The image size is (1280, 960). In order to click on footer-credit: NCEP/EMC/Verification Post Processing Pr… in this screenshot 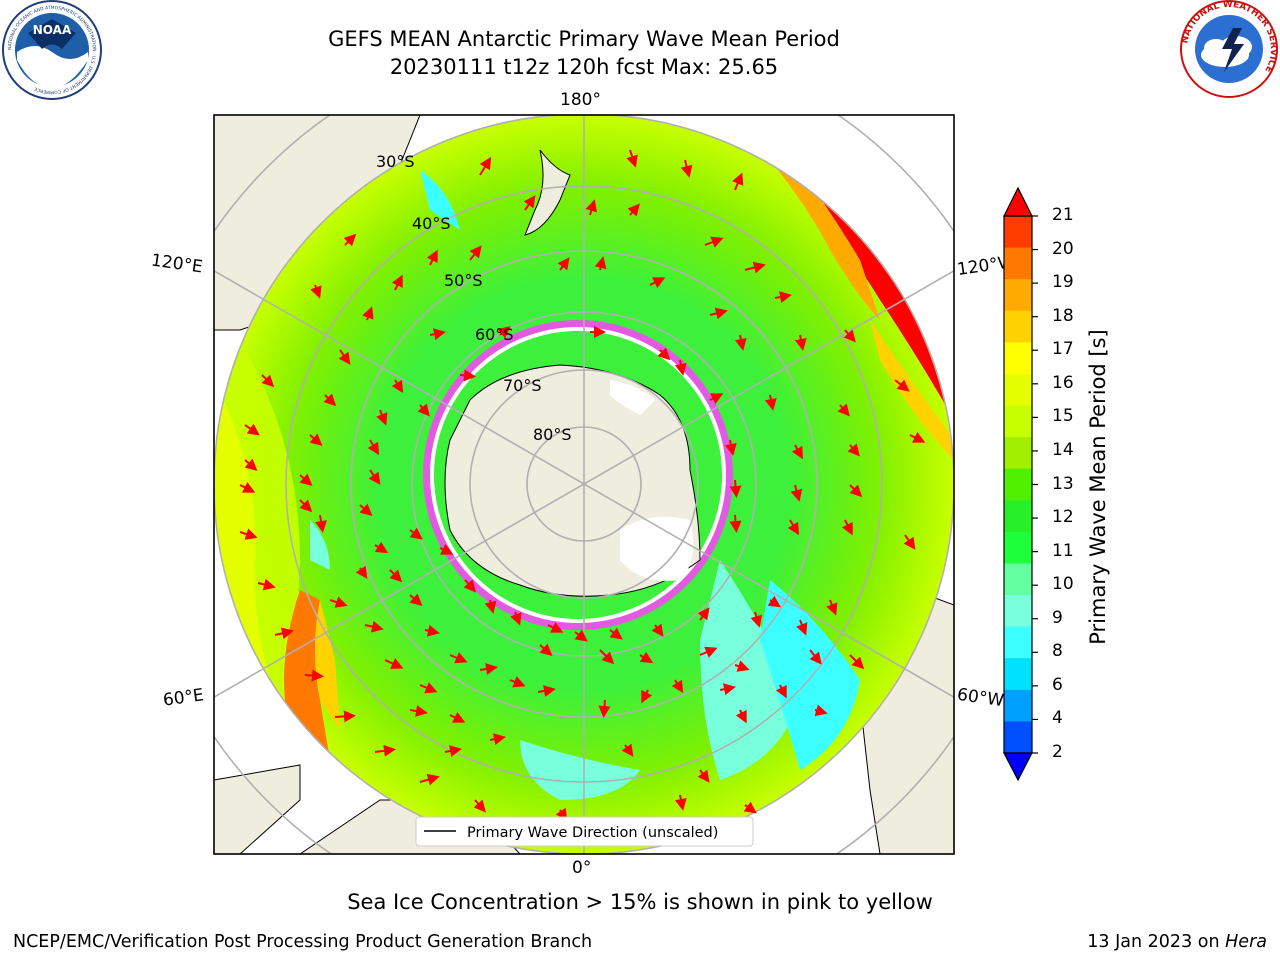, I will do `click(303, 942)`.